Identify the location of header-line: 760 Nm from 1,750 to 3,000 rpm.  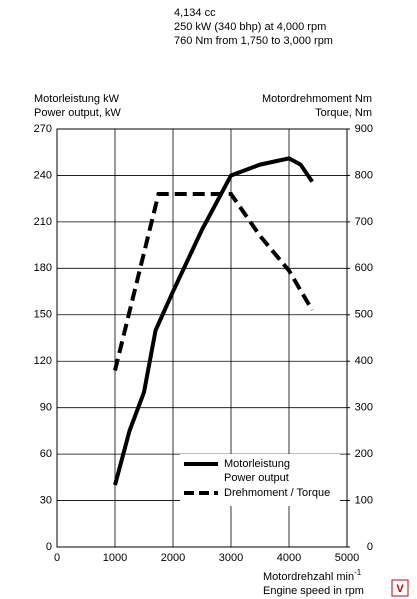
(253, 41).